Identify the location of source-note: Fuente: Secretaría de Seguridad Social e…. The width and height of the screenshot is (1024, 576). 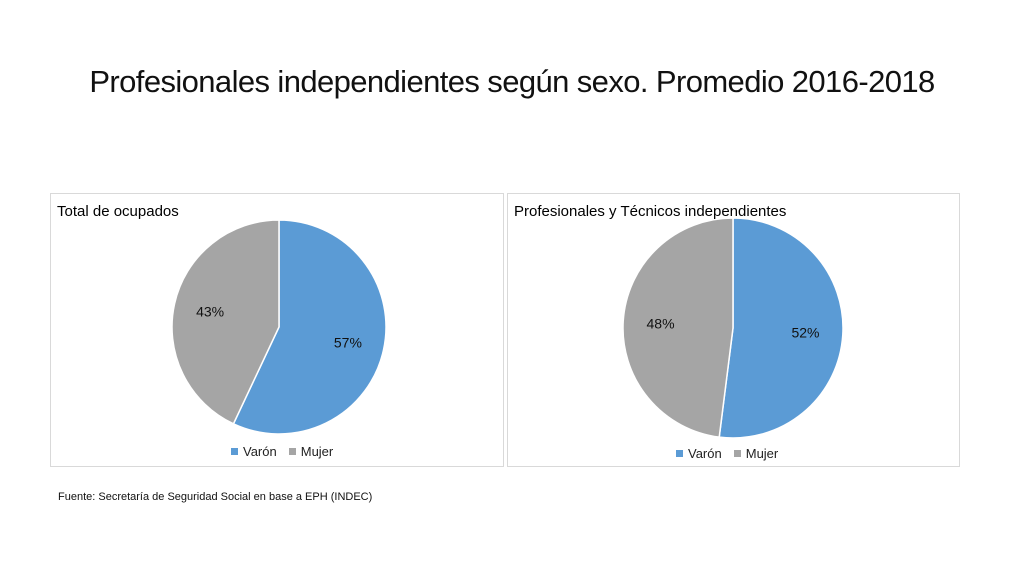
(215, 497).